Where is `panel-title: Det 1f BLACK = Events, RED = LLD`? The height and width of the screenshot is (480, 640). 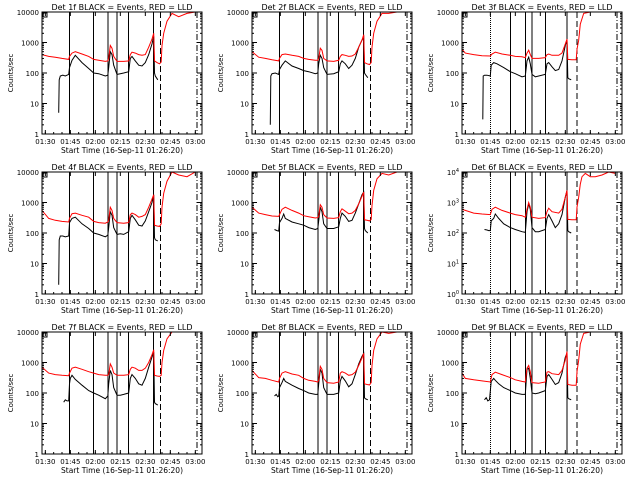
panel-title: Det 1f BLACK = Events, RED = LLD is located at coordinates (121, 7).